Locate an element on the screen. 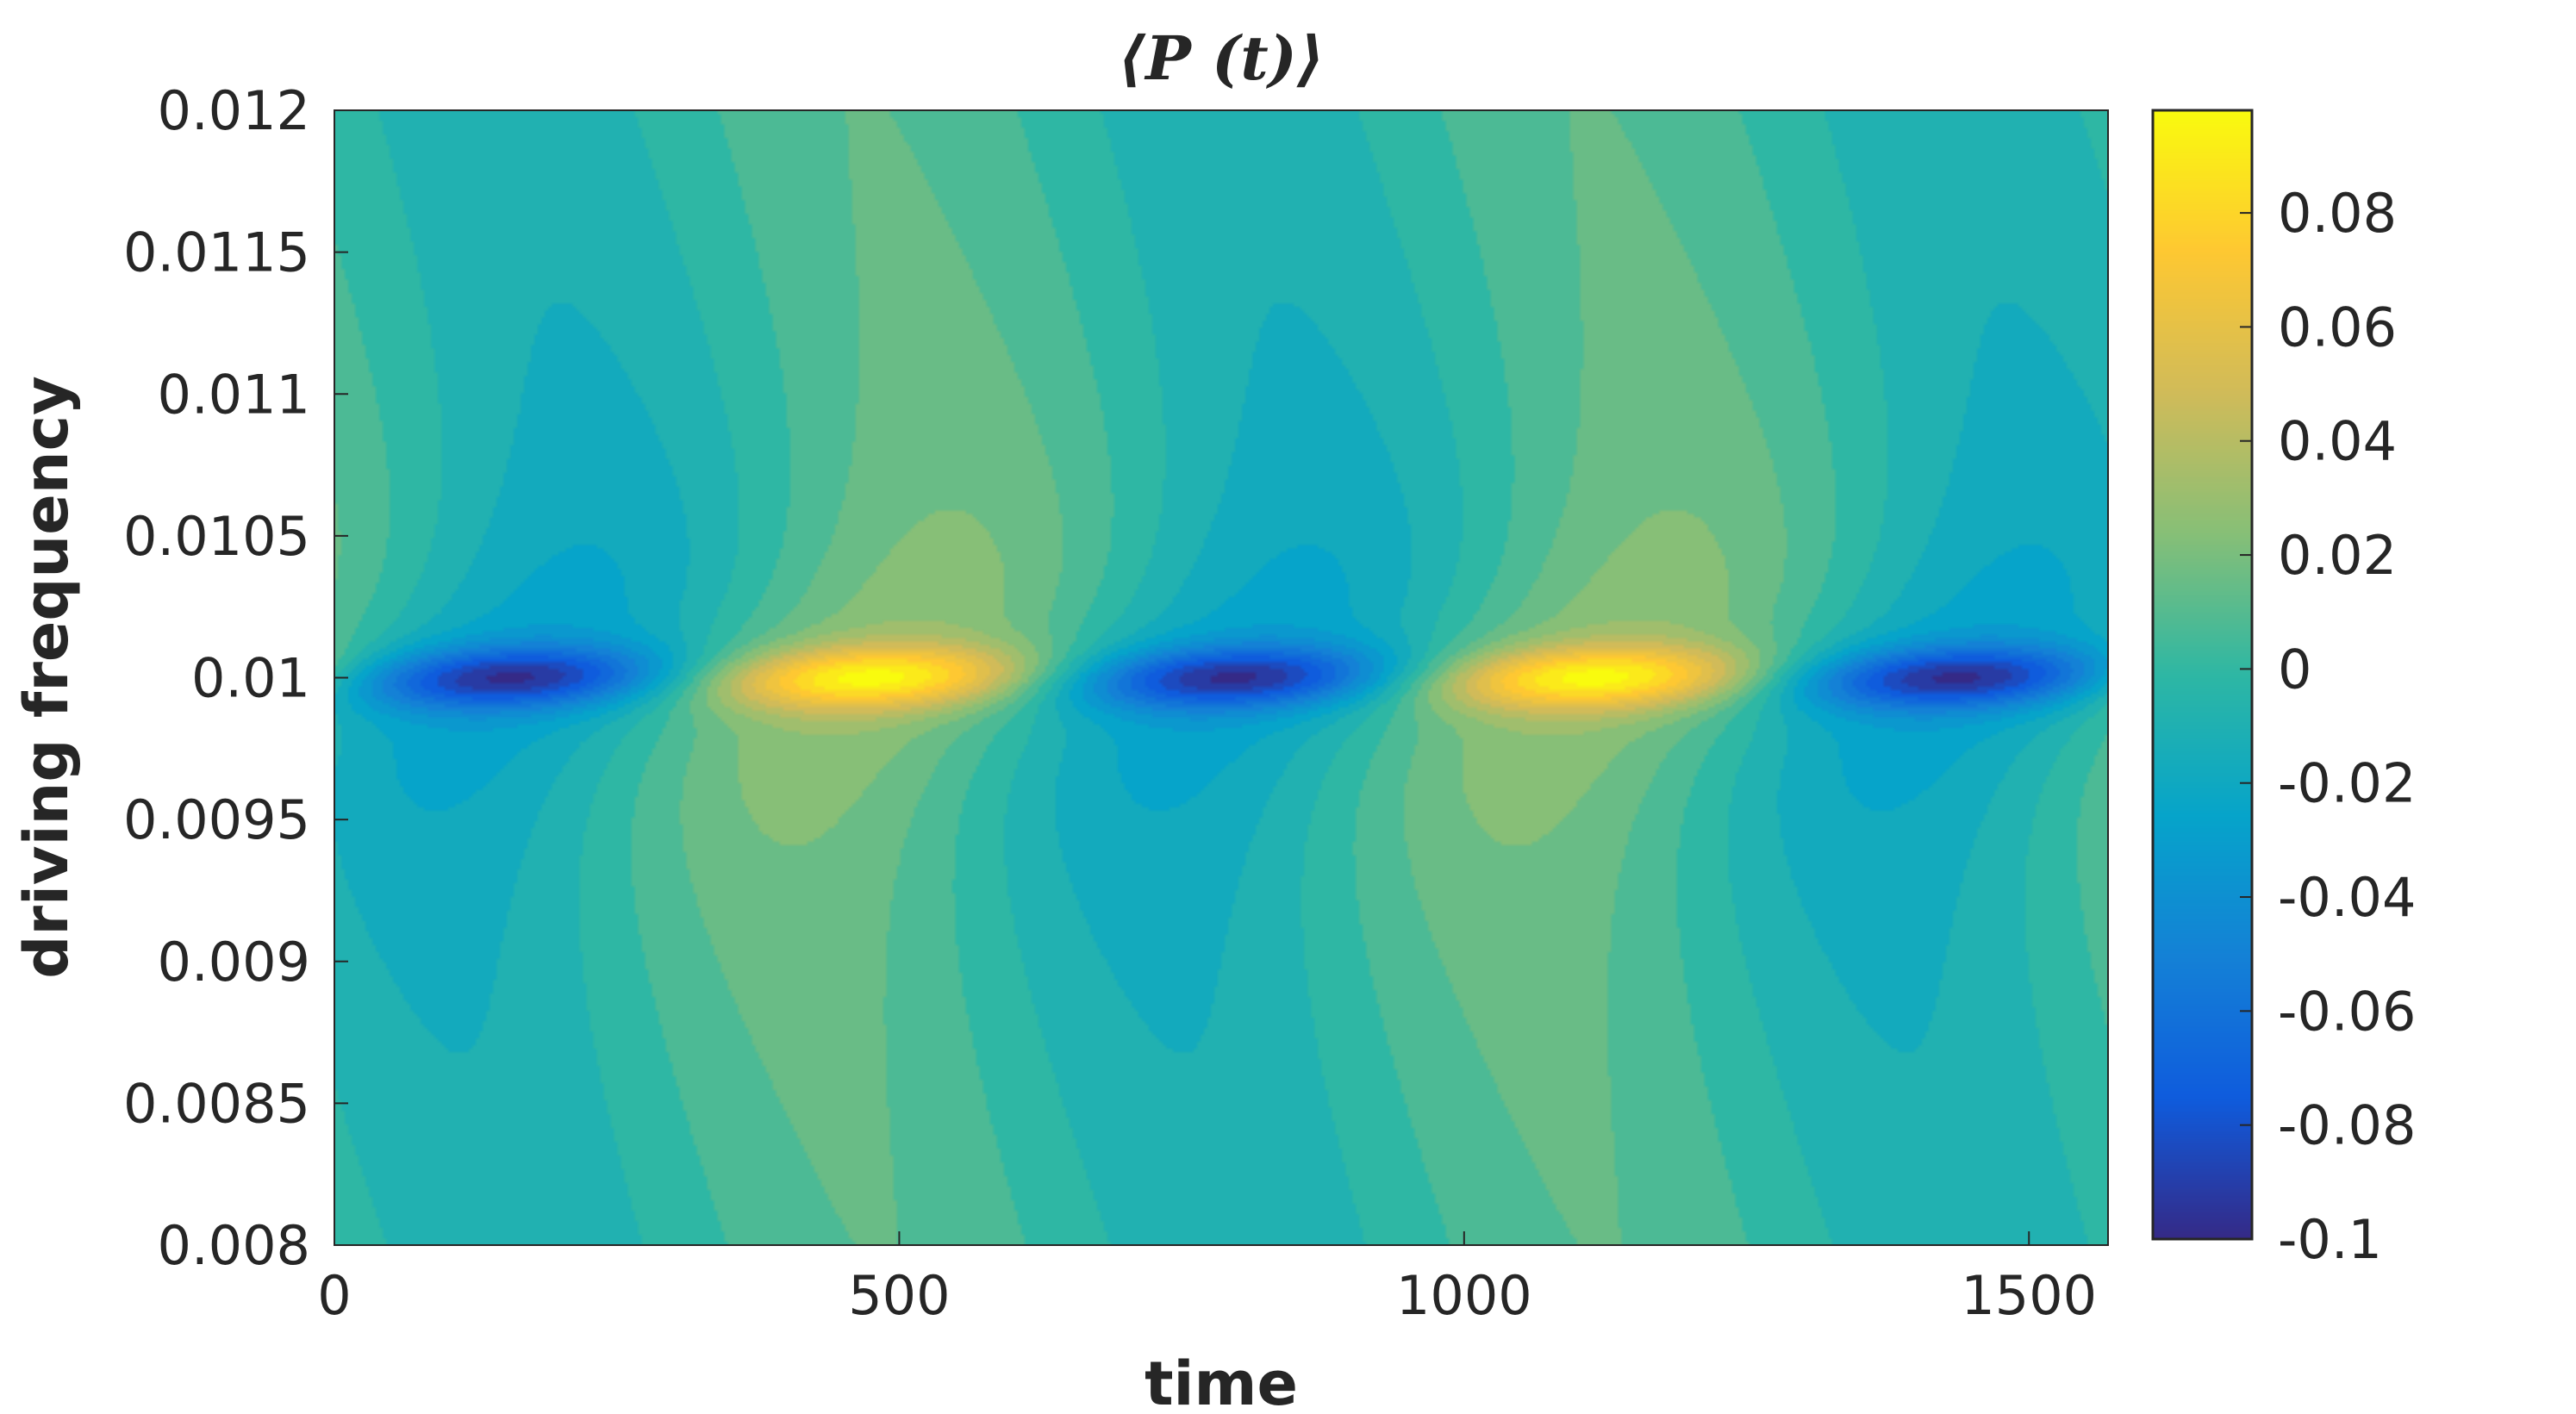 The width and height of the screenshot is (2576, 1414). x-tick-label: 1500 is located at coordinates (2029, 1295).